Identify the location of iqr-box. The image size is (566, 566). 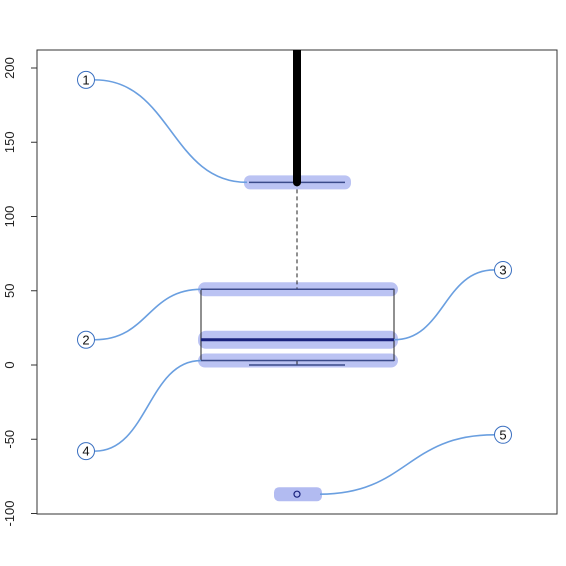
(297, 325).